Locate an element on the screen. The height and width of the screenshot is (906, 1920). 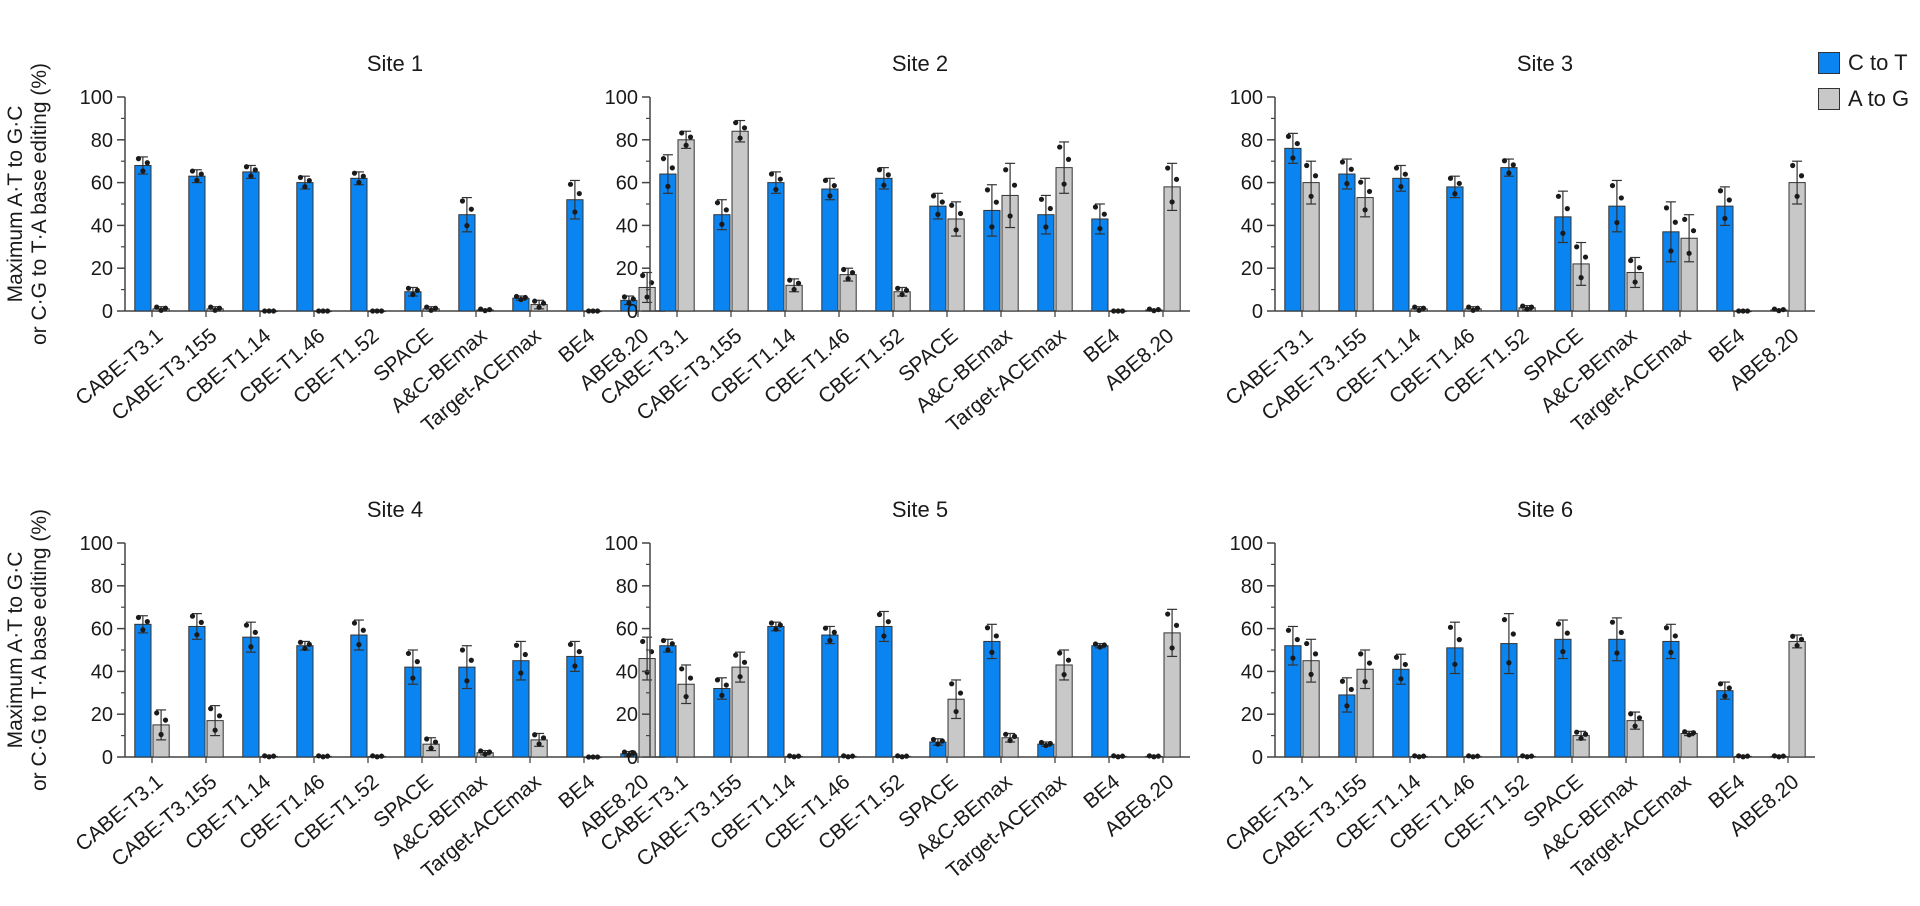
x-tick-label: BE4 is located at coordinates (1726, 791).